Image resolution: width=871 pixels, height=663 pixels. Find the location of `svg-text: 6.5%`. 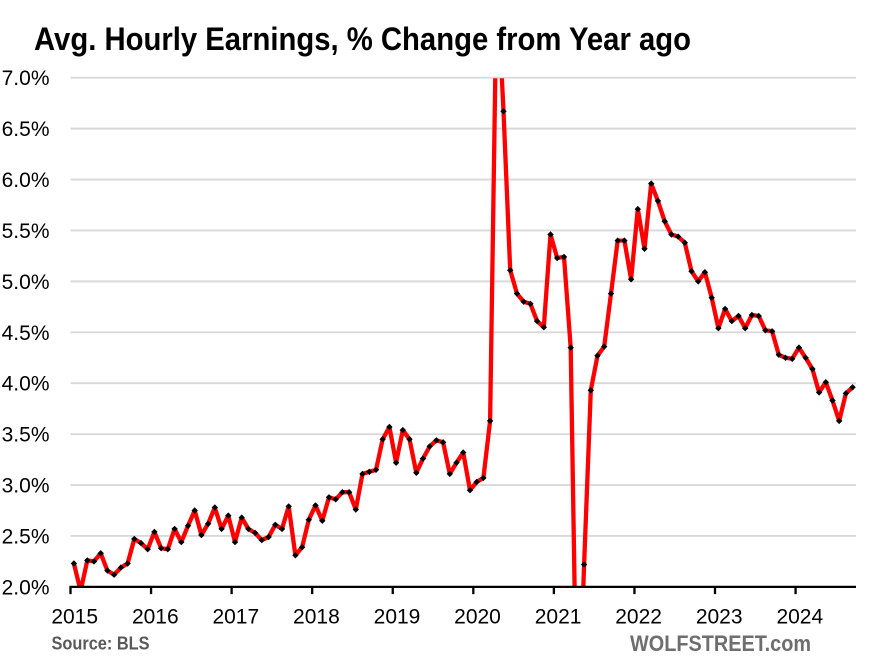

svg-text: 6.5% is located at coordinates (26, 129).